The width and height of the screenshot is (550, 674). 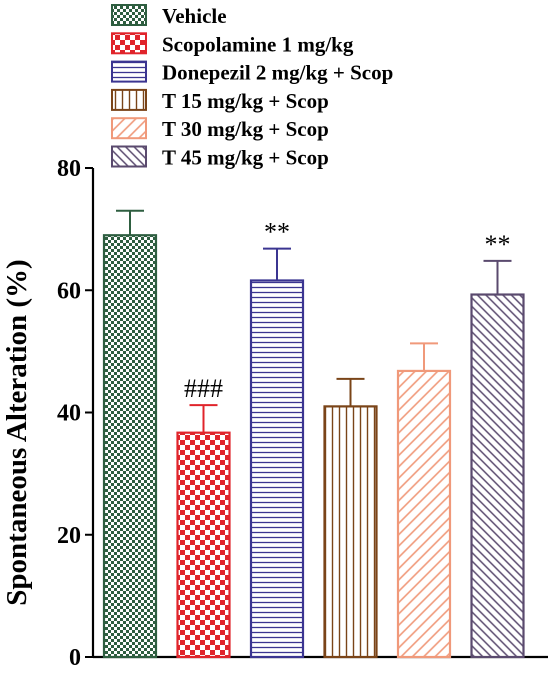 I want to click on legend-item: T 30 mg/kg + Scop, so click(x=220, y=129).